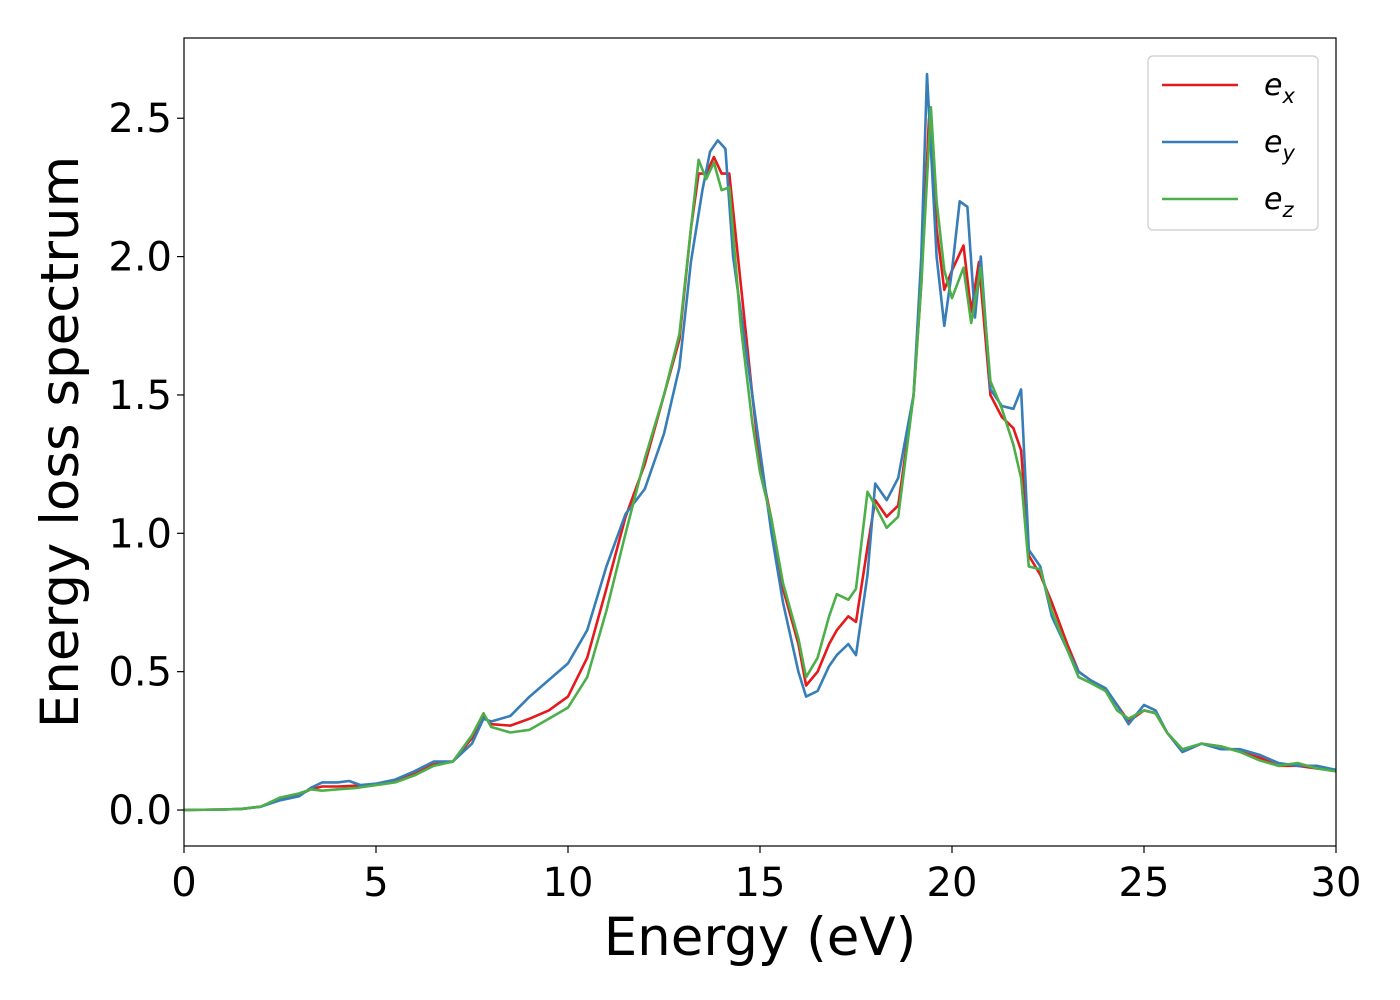  What do you see at coordinates (952, 883) in the screenshot?
I see `x-tick-label: 20` at bounding box center [952, 883].